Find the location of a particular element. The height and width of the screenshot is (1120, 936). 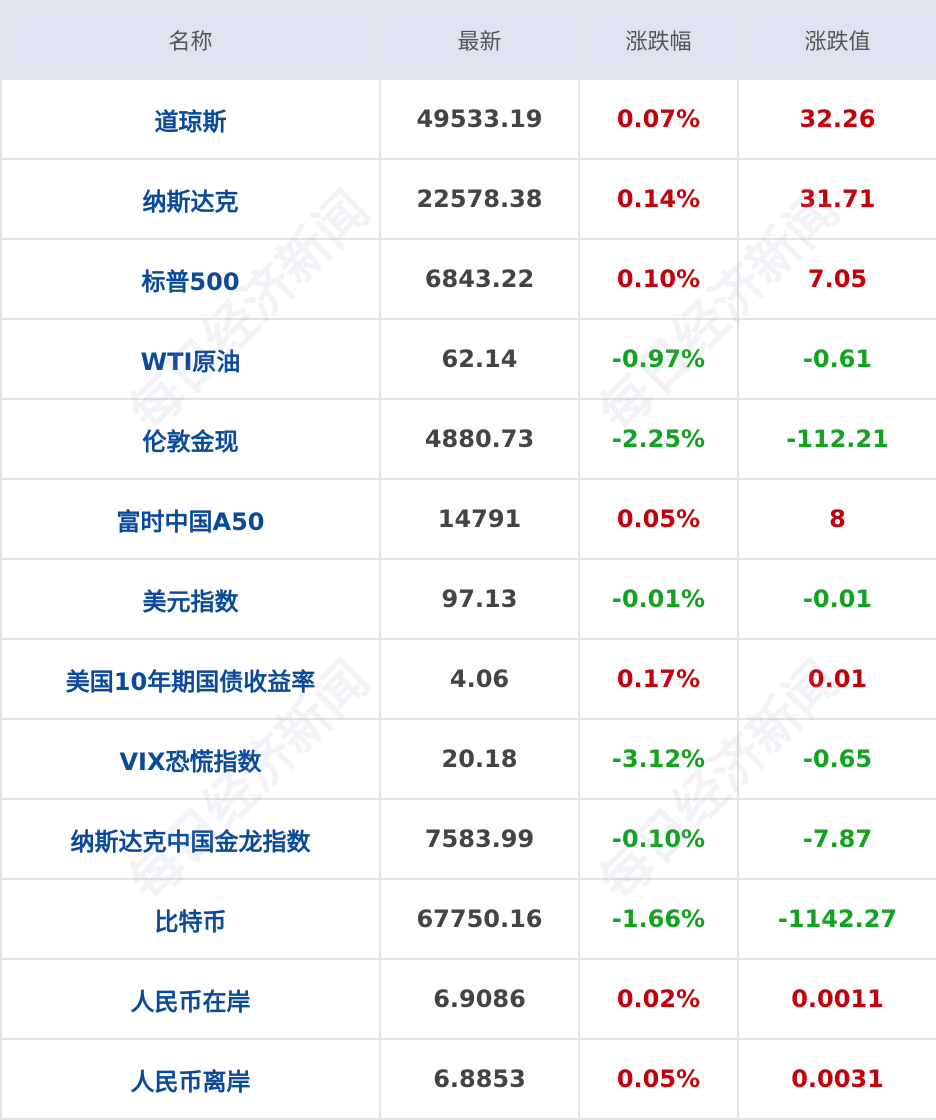

cell-name: 纳斯达克中国金龙指数 is located at coordinates (190, 839).